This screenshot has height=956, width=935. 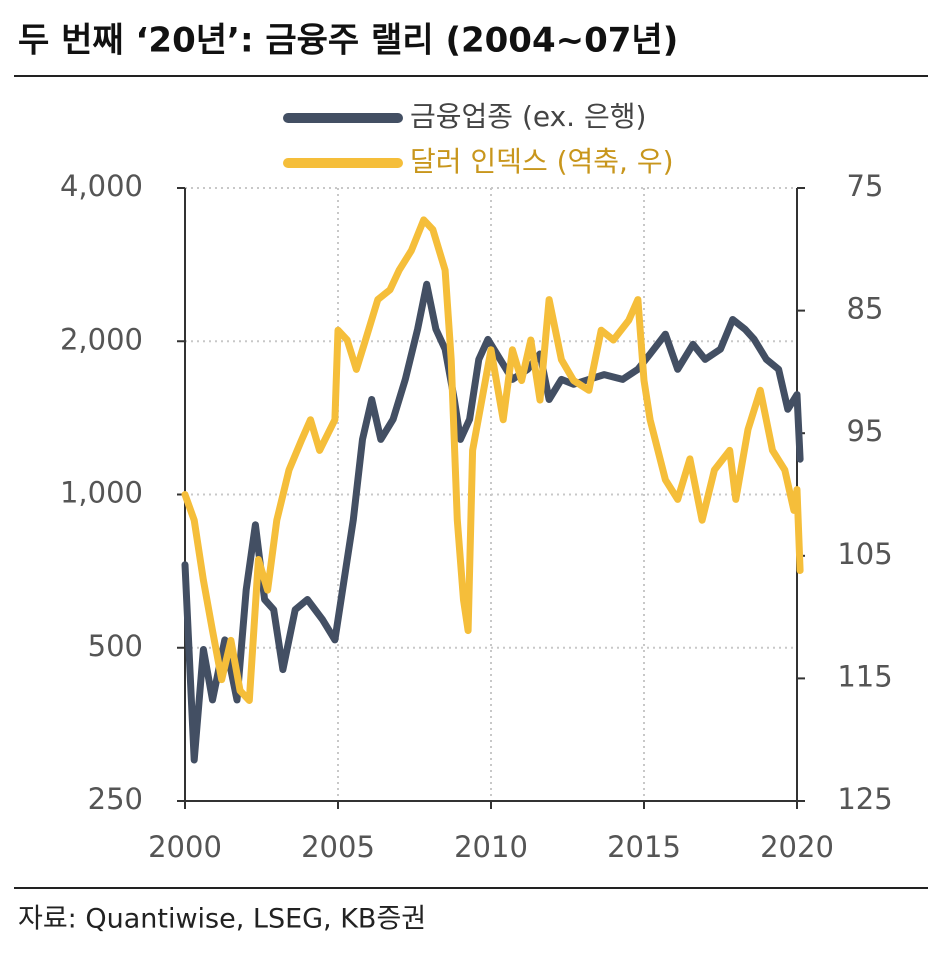 What do you see at coordinates (338, 847) in the screenshot?
I see `x-tick-label: 2005` at bounding box center [338, 847].